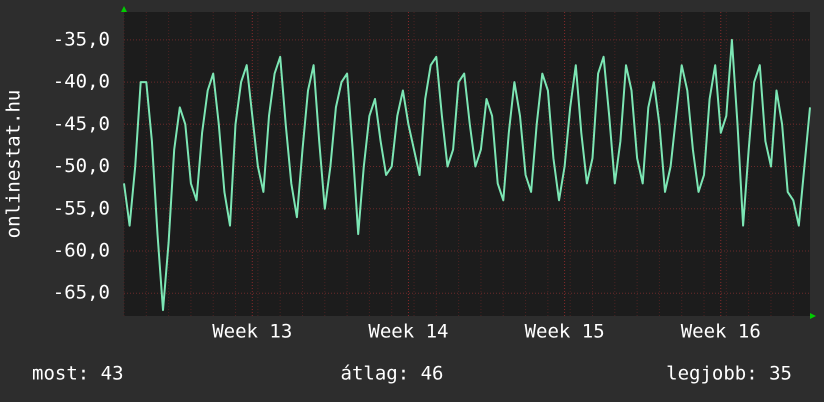 Image resolution: width=824 pixels, height=402 pixels. Describe the element at coordinates (78, 374) in the screenshot. I see `footer-text: most: 43` at that location.